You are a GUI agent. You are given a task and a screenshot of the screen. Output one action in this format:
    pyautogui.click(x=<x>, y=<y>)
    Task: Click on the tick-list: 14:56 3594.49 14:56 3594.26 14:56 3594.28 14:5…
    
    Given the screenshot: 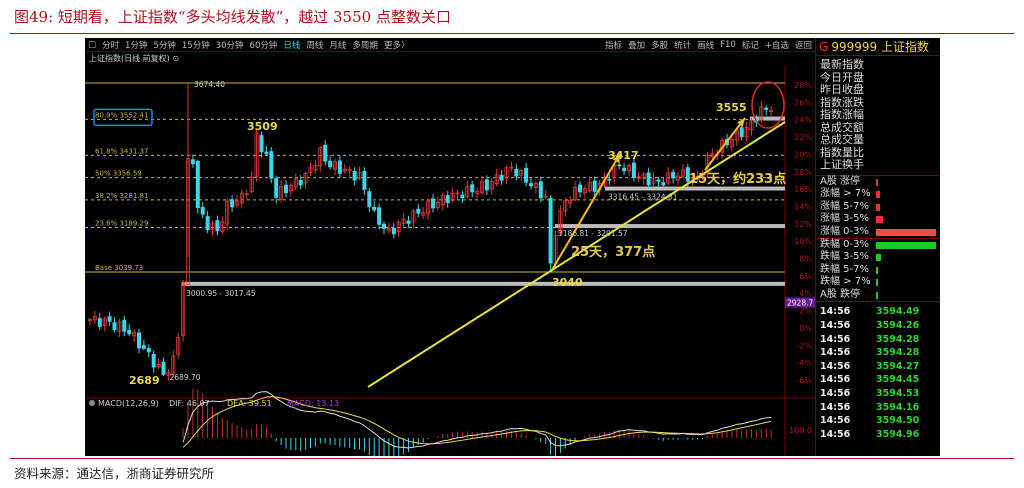 What is the action you would take?
    pyautogui.click(x=878, y=371)
    